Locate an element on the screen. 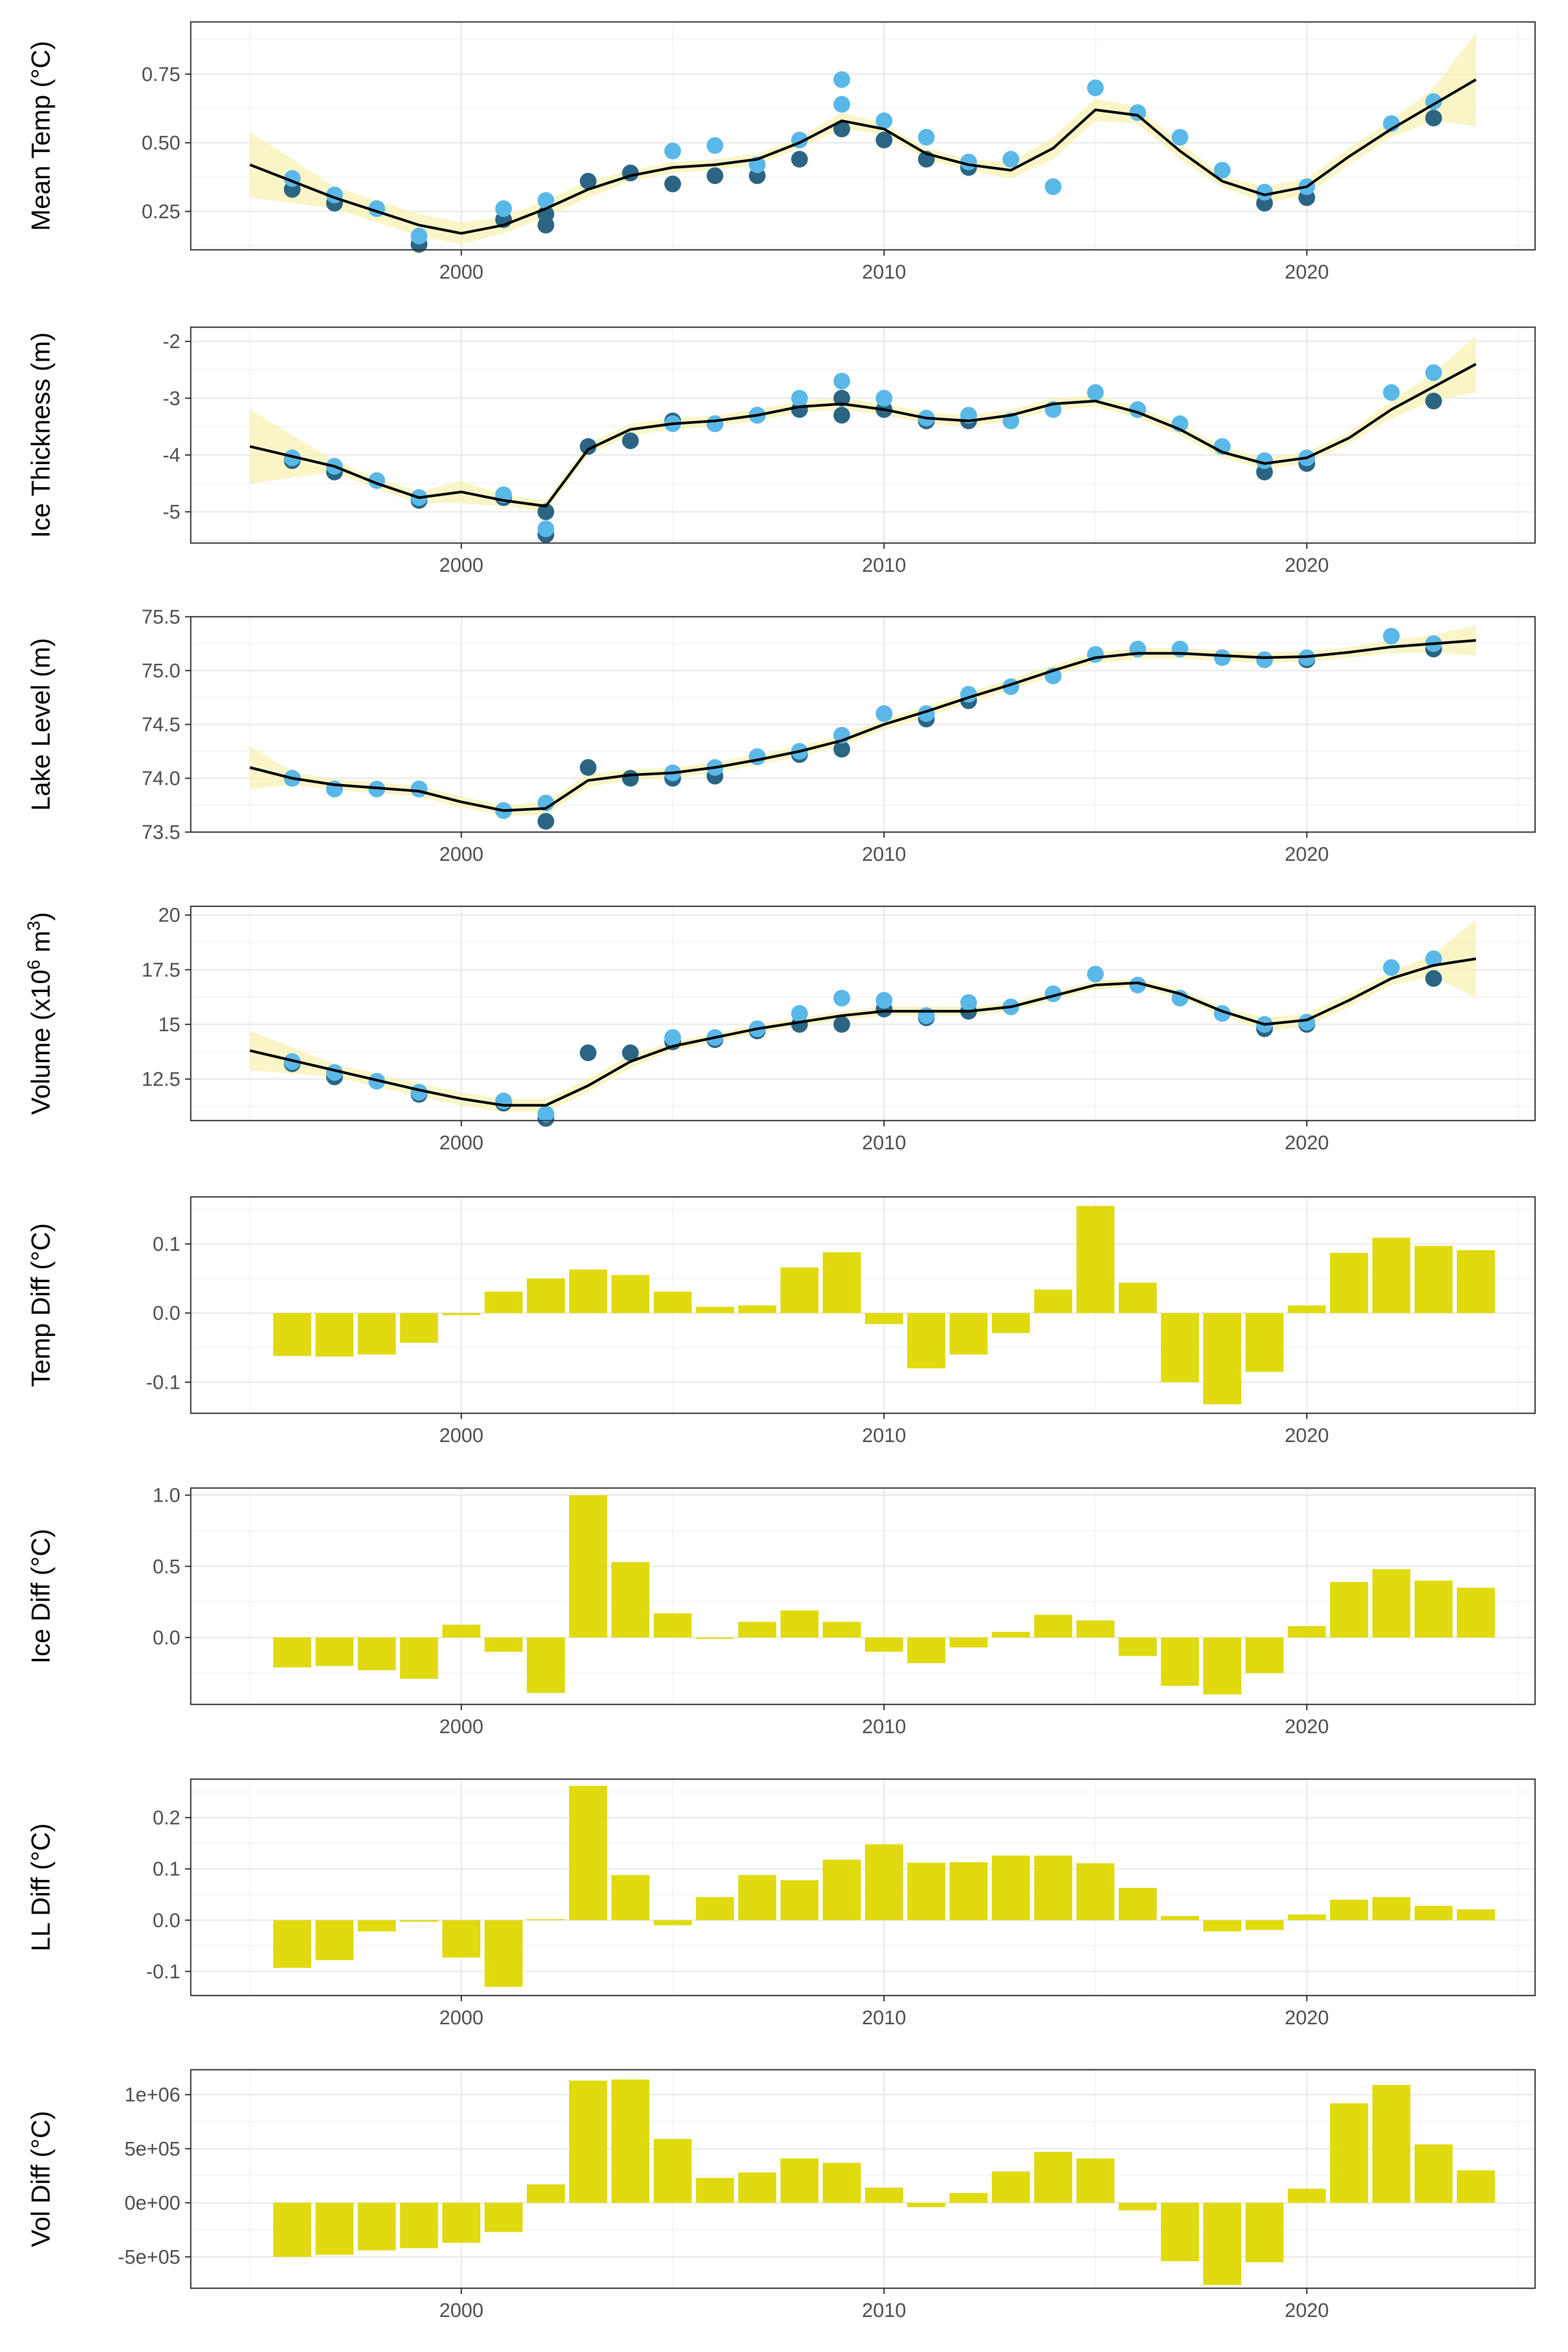 The width and height of the screenshot is (1568, 2352). y-tick-label: 73.5 is located at coordinates (161, 833).